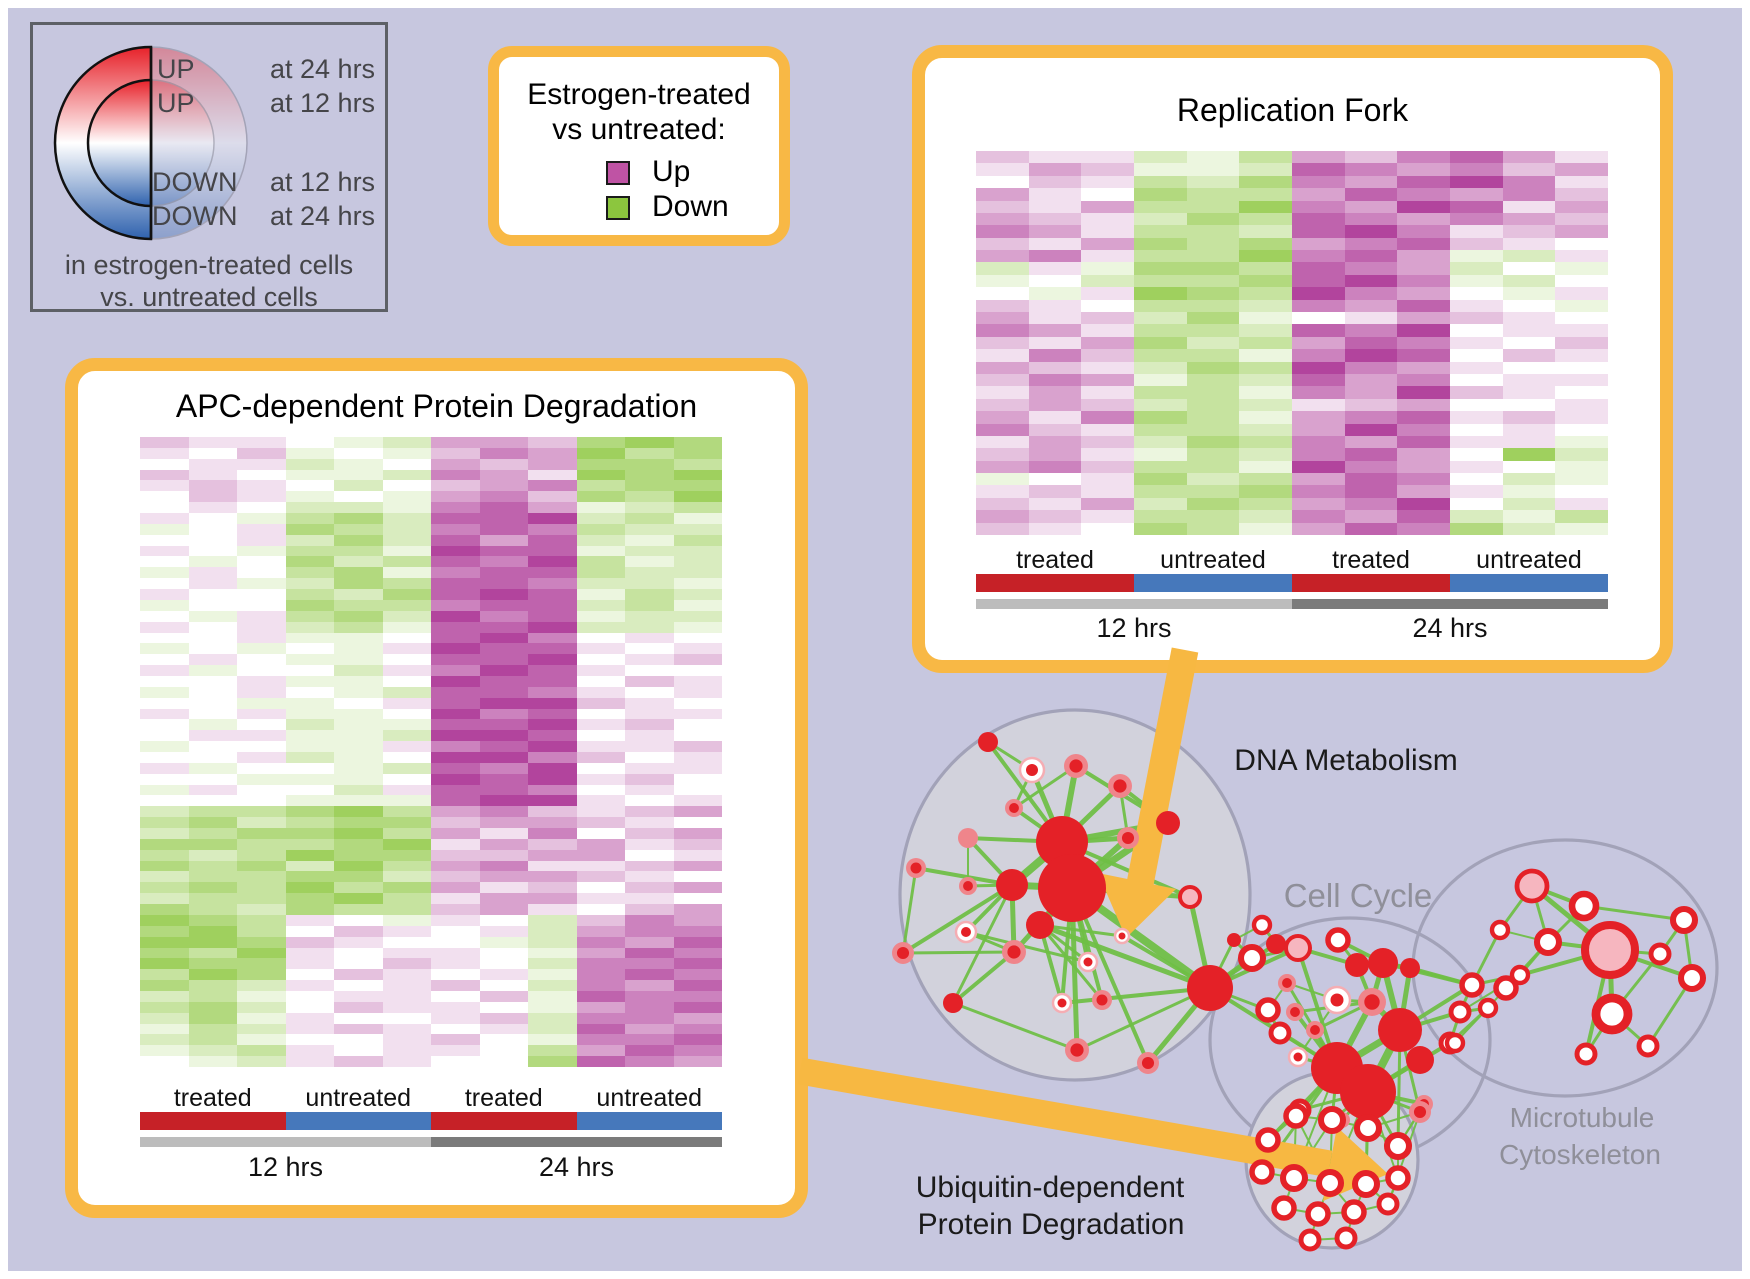 This screenshot has height=1279, width=1750. What do you see at coordinates (1292, 110) in the screenshot?
I see `replication-fork-title: Replication Fork` at bounding box center [1292, 110].